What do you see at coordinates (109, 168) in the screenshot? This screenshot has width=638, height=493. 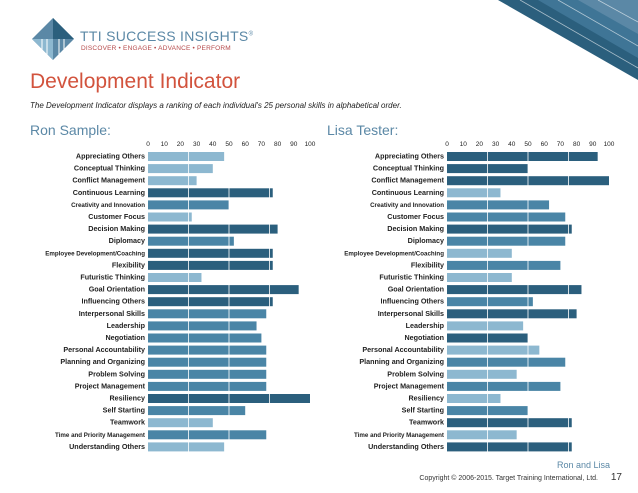 I see `ron-category-label: Conceptual Thinking` at bounding box center [109, 168].